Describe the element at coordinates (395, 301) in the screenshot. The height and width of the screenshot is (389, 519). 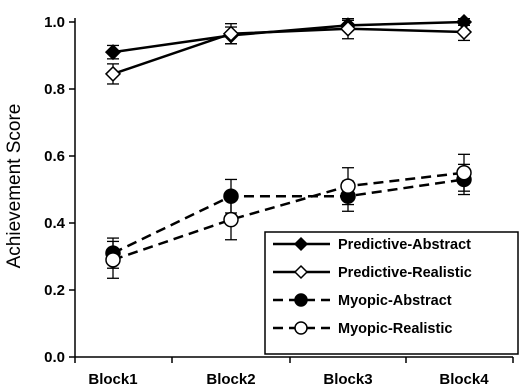
I see `legend-label: Myopic-Abstract` at that location.